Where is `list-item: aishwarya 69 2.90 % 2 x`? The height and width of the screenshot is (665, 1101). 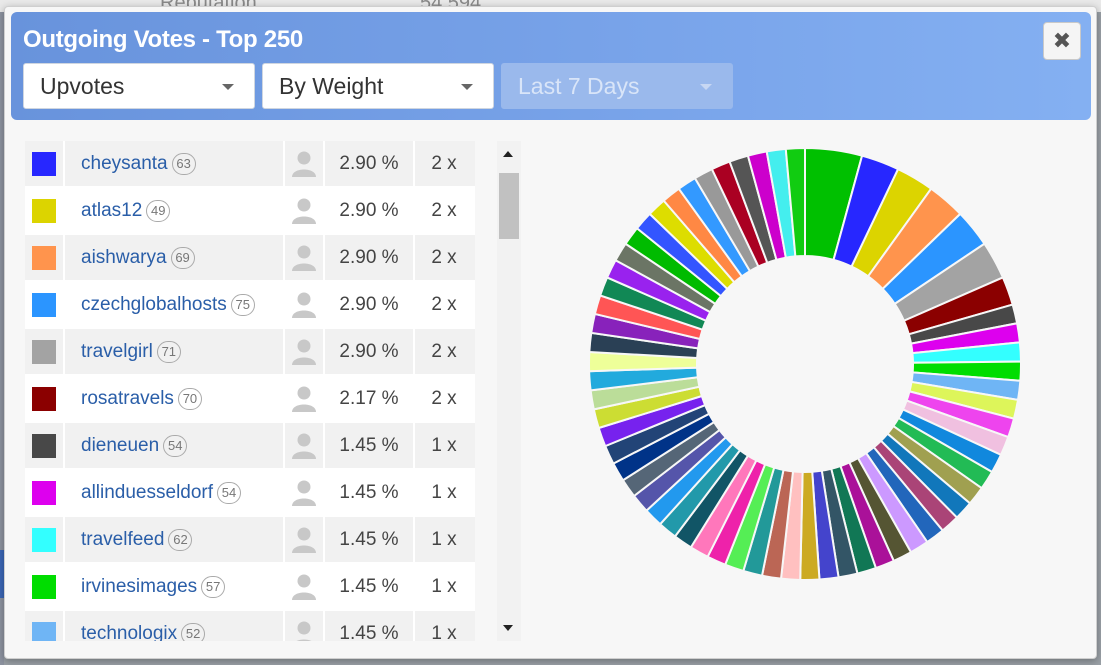 list-item: aishwarya 69 2.90 % 2 x is located at coordinates (250, 257).